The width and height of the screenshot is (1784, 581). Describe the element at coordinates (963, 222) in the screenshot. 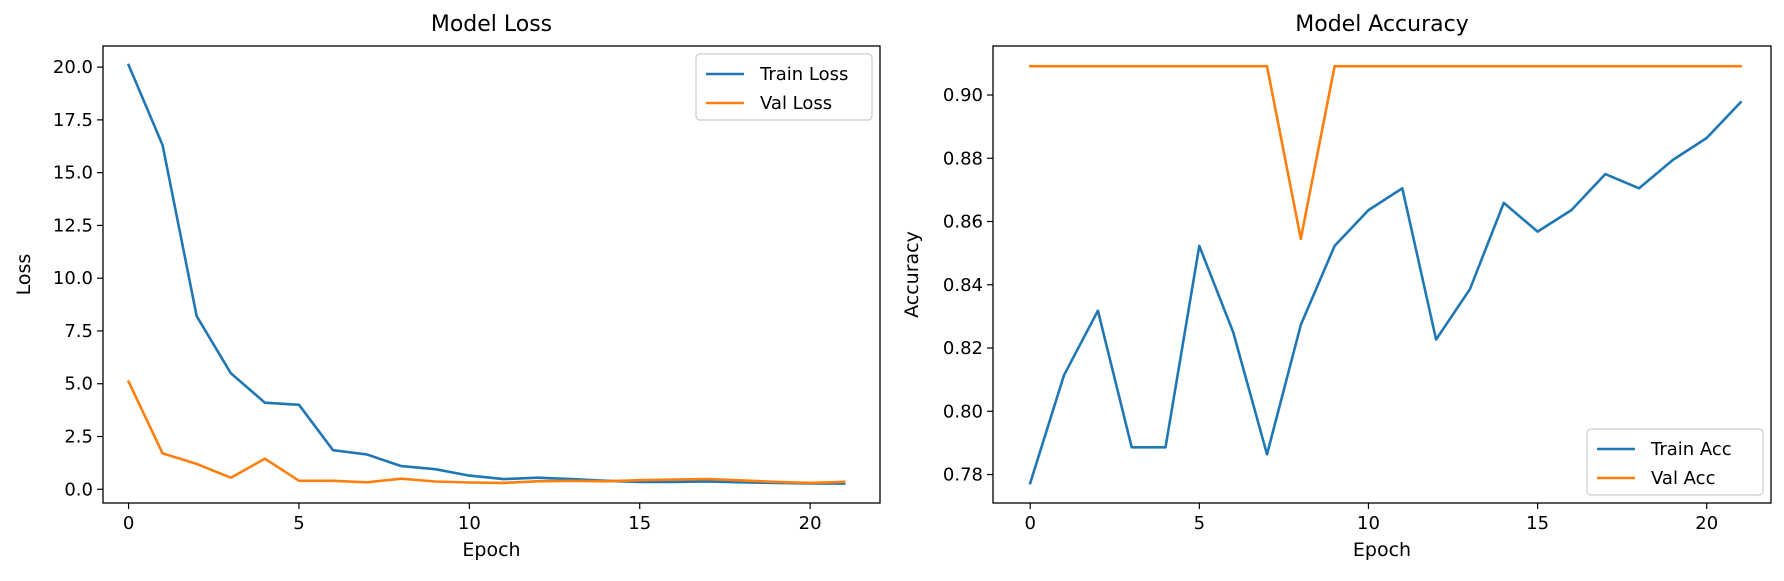

I see `y-tick-label: 0.86` at that location.